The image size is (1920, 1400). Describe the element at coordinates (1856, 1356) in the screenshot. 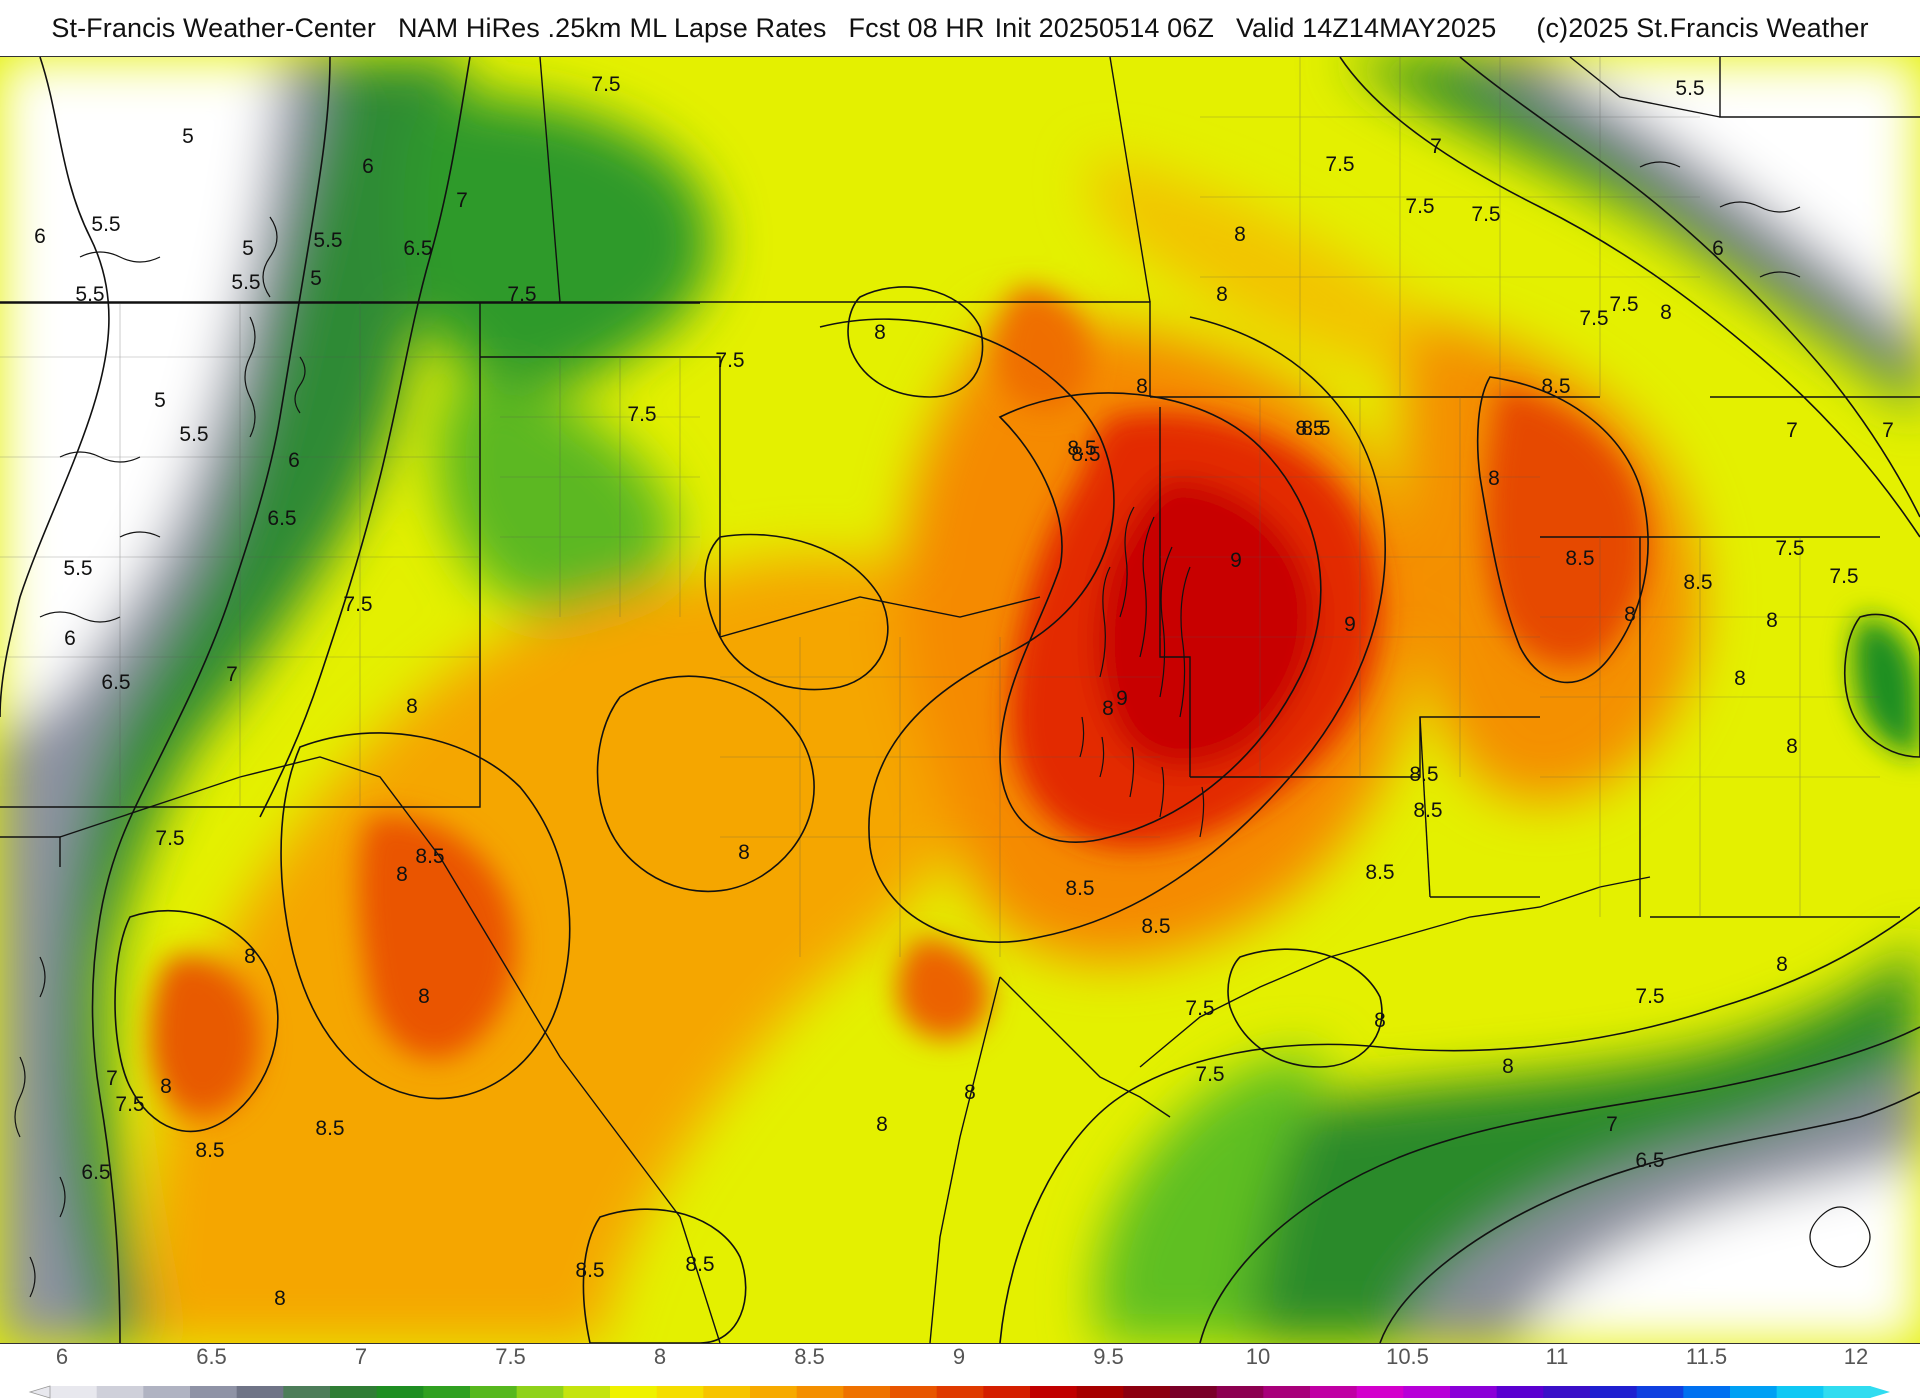

I see `scale-tick-label: 12` at that location.